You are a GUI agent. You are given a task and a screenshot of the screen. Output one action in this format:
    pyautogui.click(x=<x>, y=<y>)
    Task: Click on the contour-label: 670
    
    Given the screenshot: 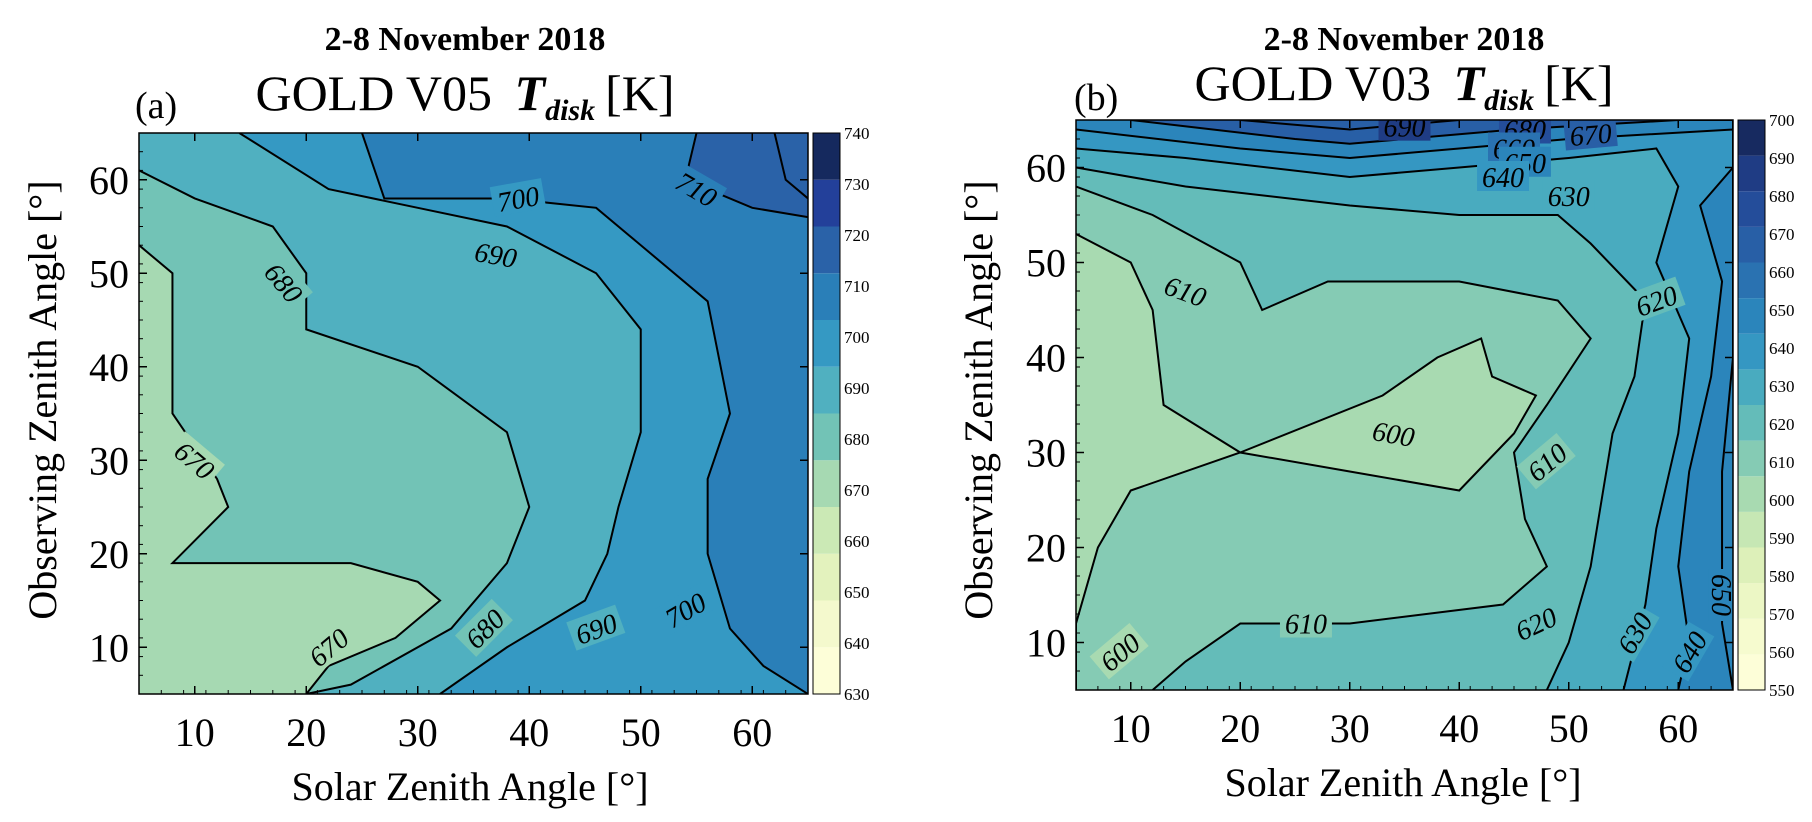 What is the action you would take?
    pyautogui.click(x=1590, y=135)
    